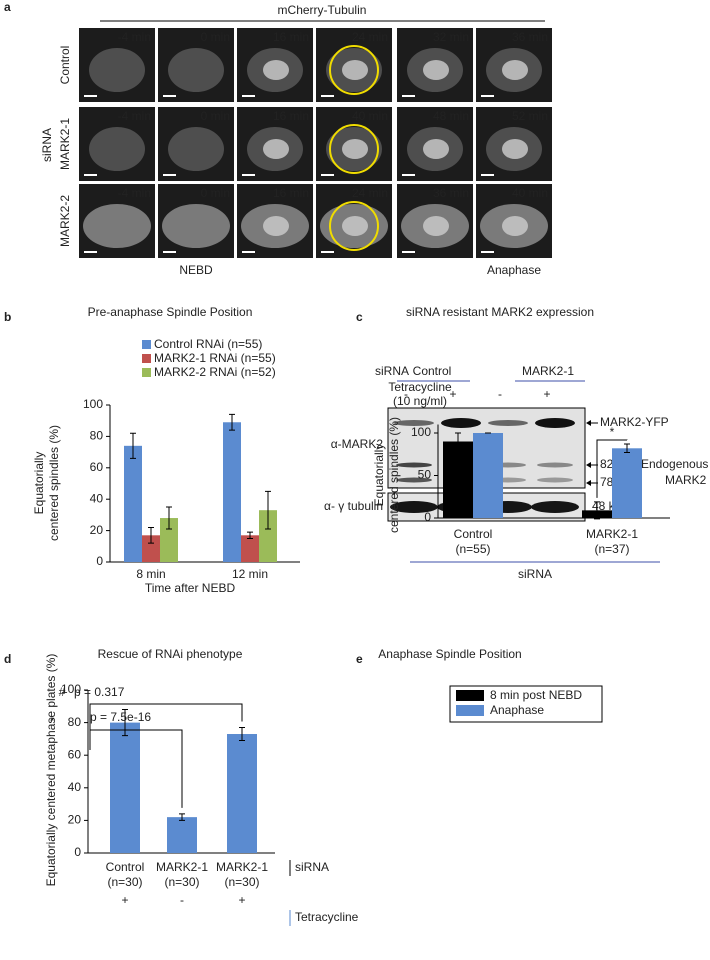 Image resolution: width=710 pixels, height=960 pixels. What do you see at coordinates (7, 659) in the screenshot?
I see `panel-letter: d` at bounding box center [7, 659].